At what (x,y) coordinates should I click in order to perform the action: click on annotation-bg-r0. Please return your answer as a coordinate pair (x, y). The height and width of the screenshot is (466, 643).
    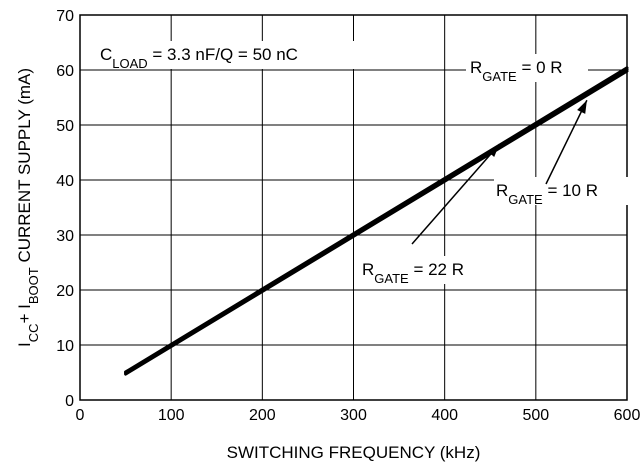
    Looking at the image, I should click on (527, 68).